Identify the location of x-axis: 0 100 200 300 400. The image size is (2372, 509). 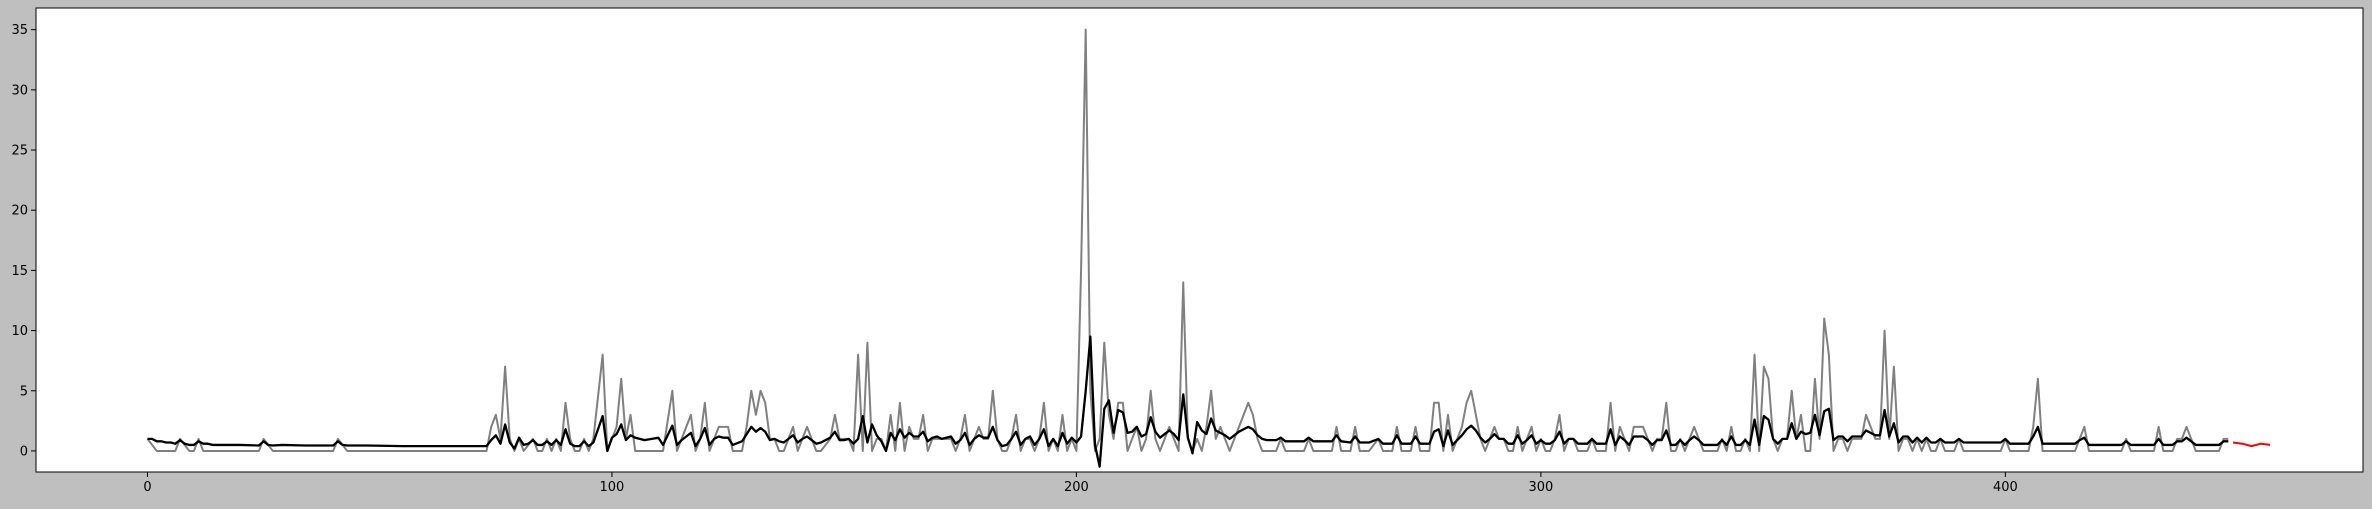
(1080, 483).